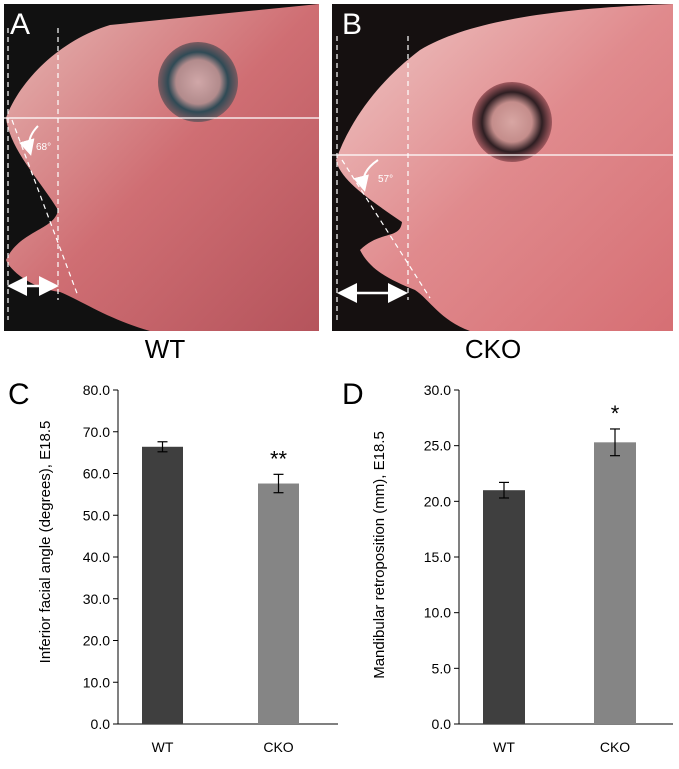  I want to click on photo-a-eye, so click(198, 82).